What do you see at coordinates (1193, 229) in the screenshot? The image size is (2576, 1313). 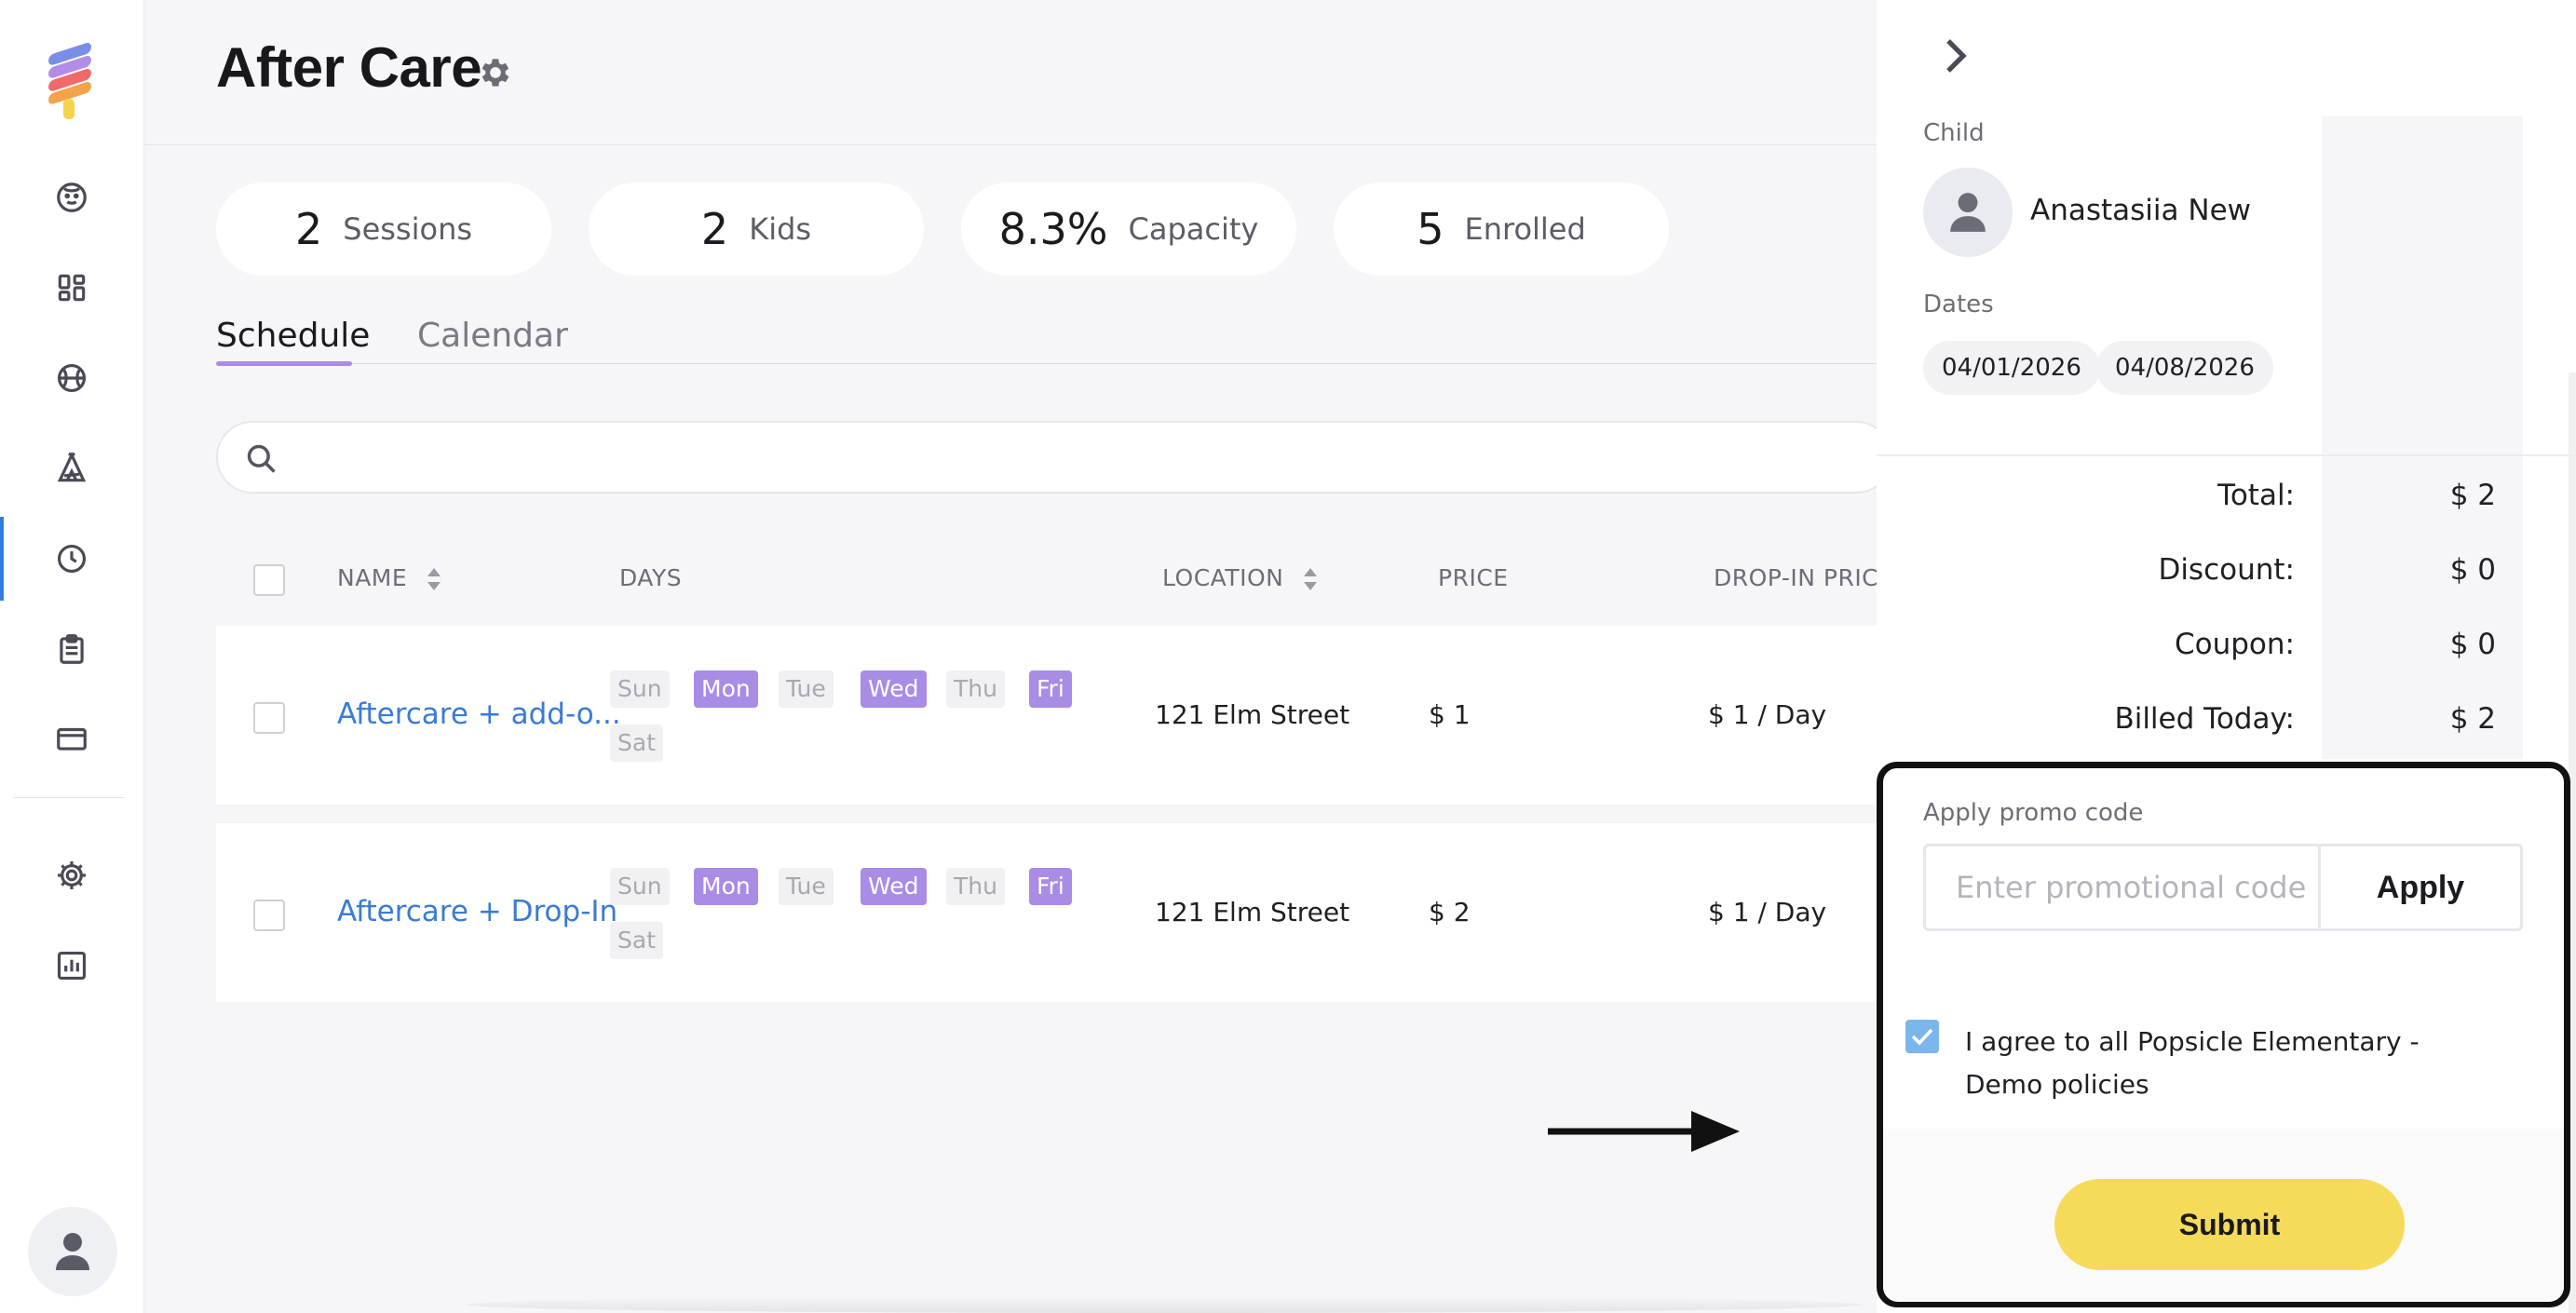 I see `stat-label: Capacity` at bounding box center [1193, 229].